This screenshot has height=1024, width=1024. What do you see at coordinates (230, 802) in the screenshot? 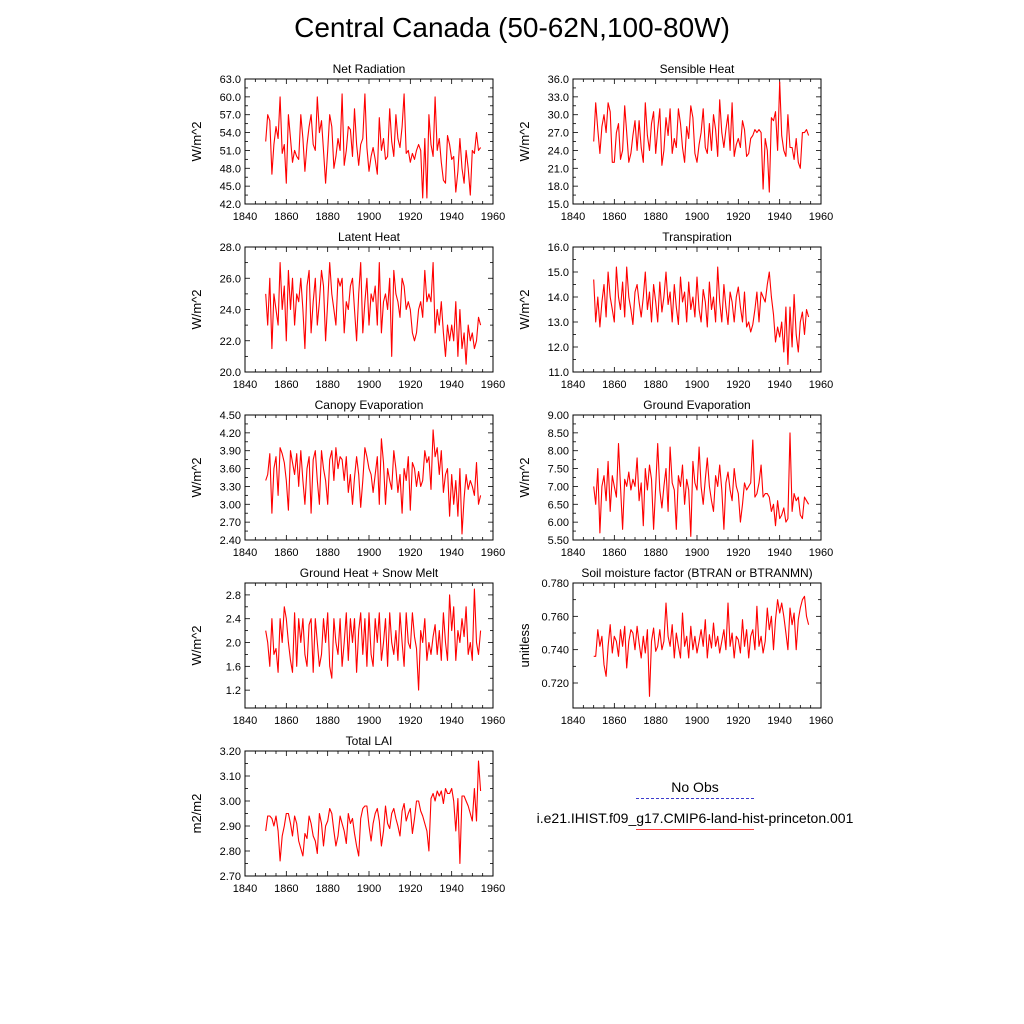
I see `y-tick-label: 3.00` at bounding box center [230, 802].